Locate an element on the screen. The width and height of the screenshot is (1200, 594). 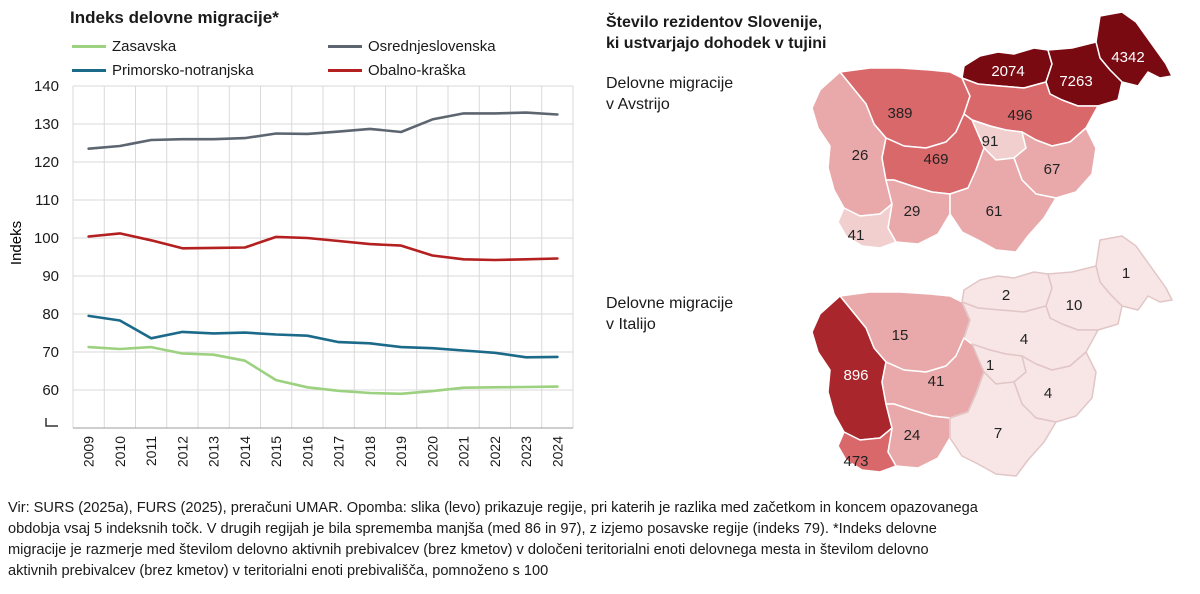
legend-label-zasavska: Zasavska is located at coordinates (144, 46).